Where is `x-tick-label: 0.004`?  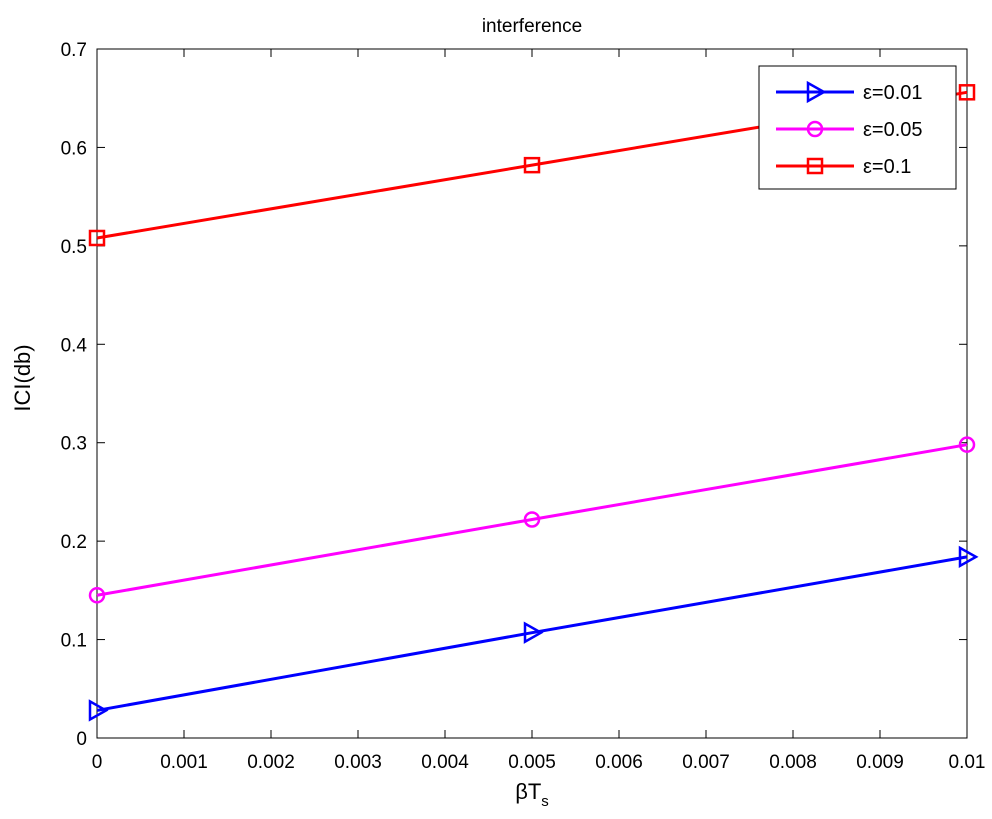 x-tick-label: 0.004 is located at coordinates (445, 762).